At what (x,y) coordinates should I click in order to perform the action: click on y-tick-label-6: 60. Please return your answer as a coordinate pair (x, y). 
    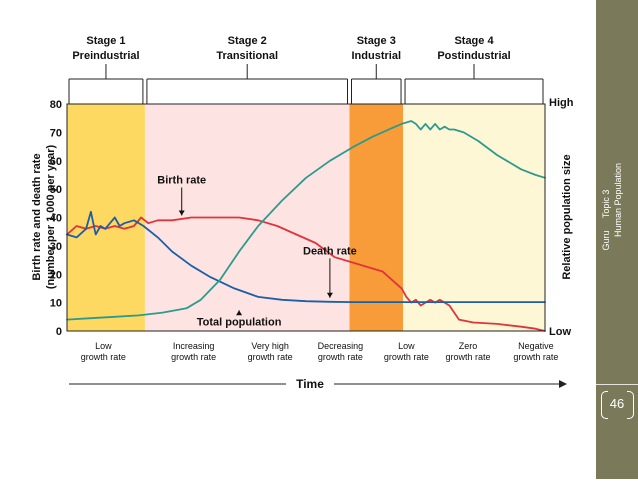
    Looking at the image, I should click on (56, 162).